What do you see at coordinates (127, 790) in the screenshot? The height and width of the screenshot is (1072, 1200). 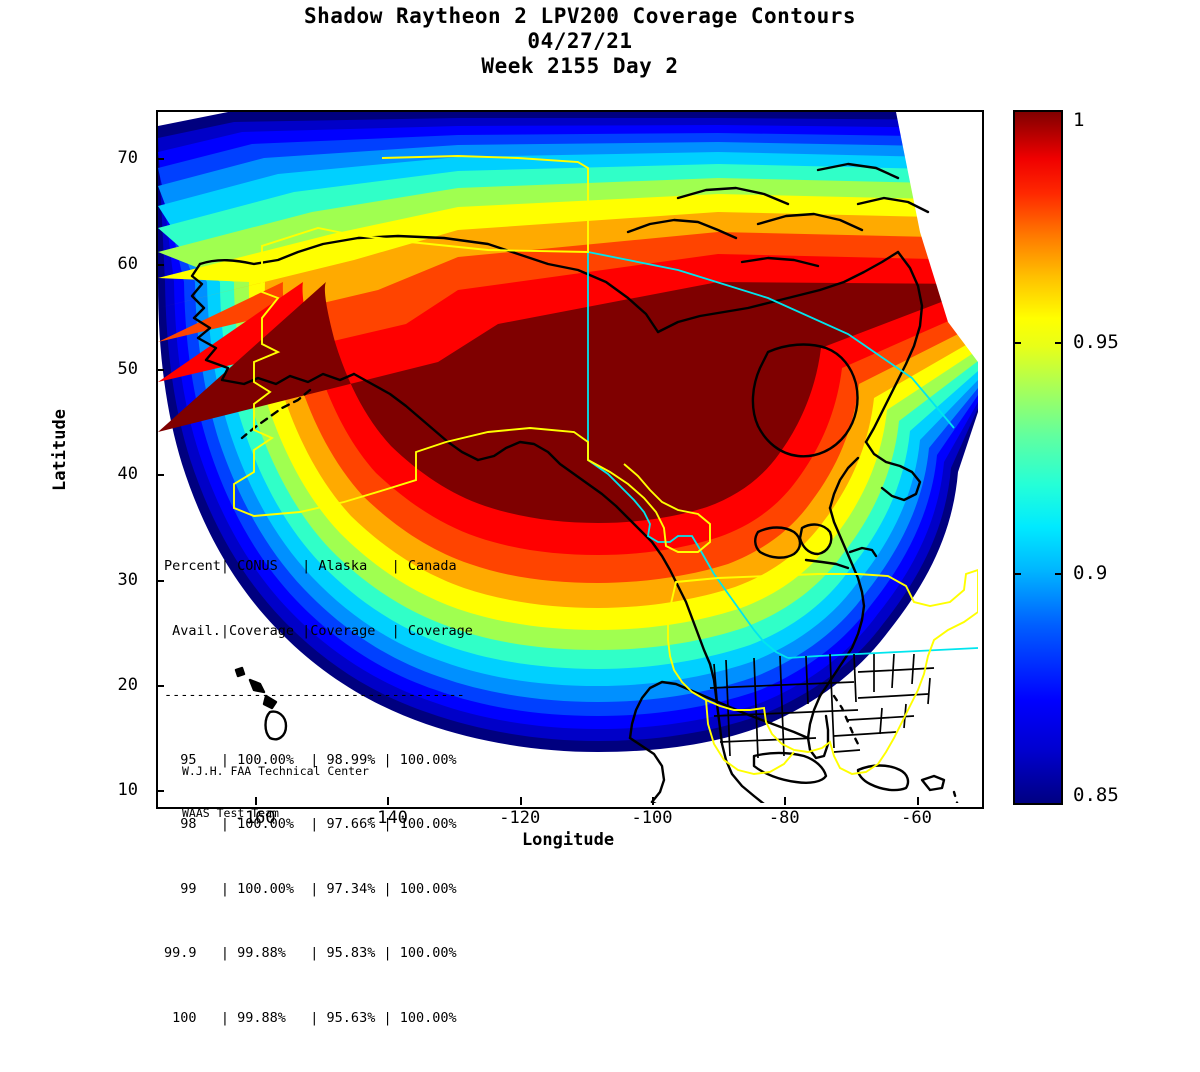 I see `y-tick-label: 10` at bounding box center [127, 790].